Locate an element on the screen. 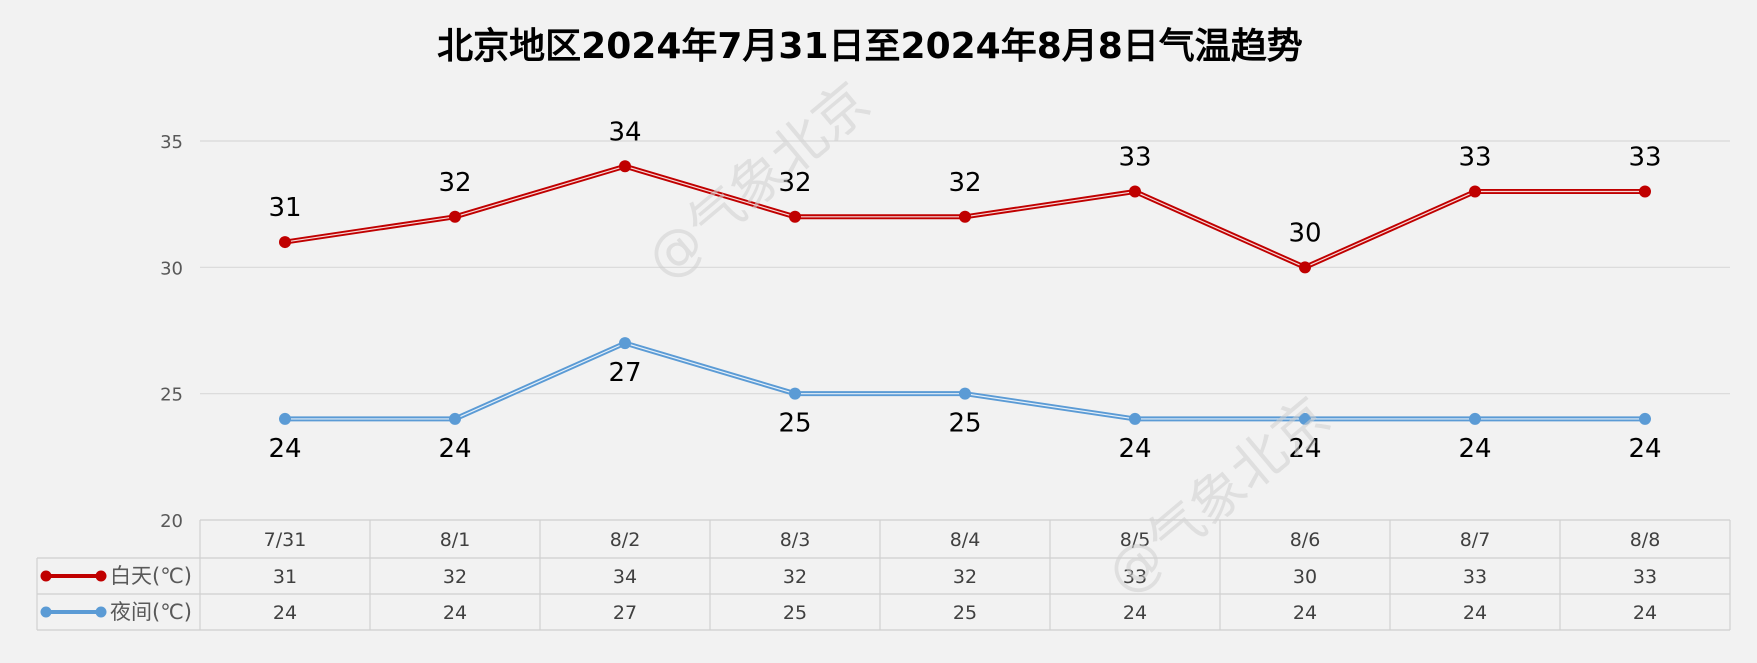  x-tick-label: 8/5 is located at coordinates (1135, 540).